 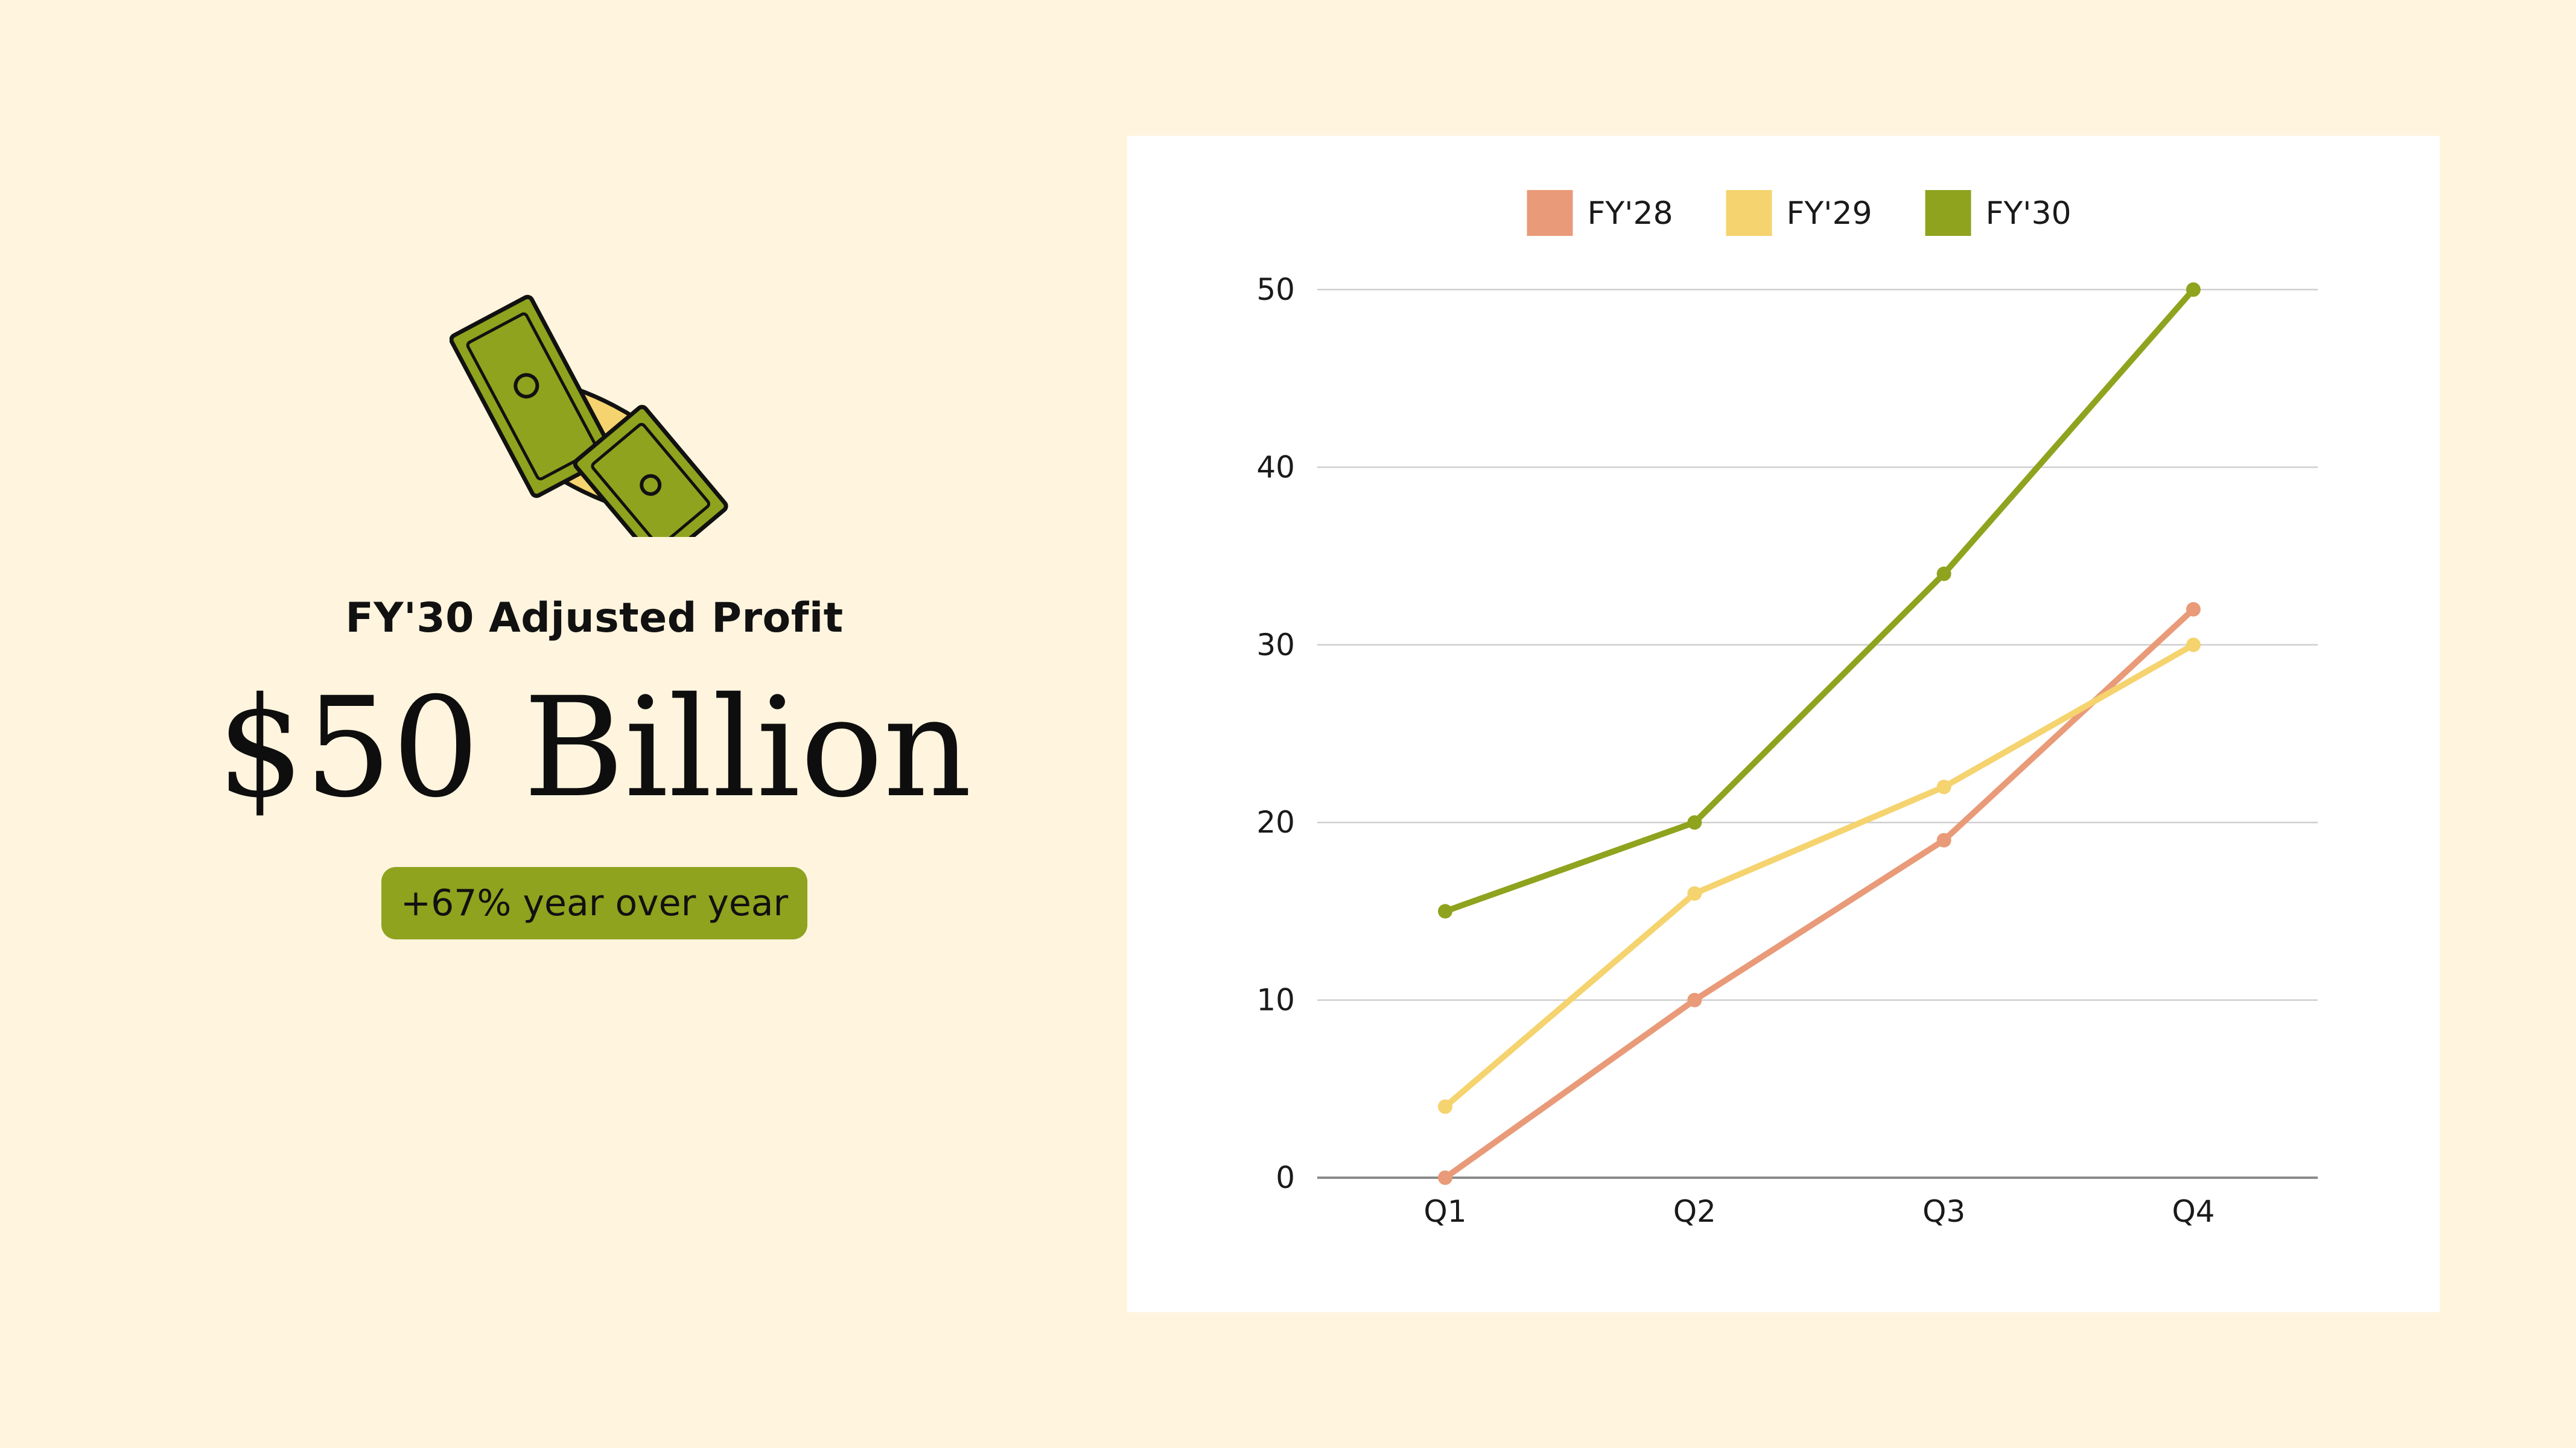 I want to click on y-tick-label: 10, so click(x=1275, y=1001).